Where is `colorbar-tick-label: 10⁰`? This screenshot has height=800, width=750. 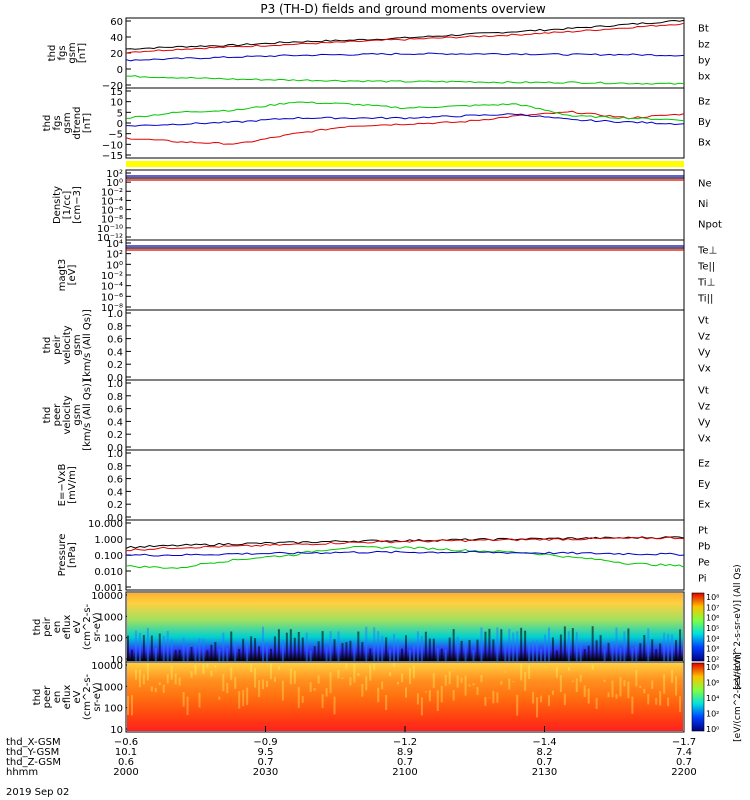
colorbar-tick-label: 10⁰ is located at coordinates (712, 729).